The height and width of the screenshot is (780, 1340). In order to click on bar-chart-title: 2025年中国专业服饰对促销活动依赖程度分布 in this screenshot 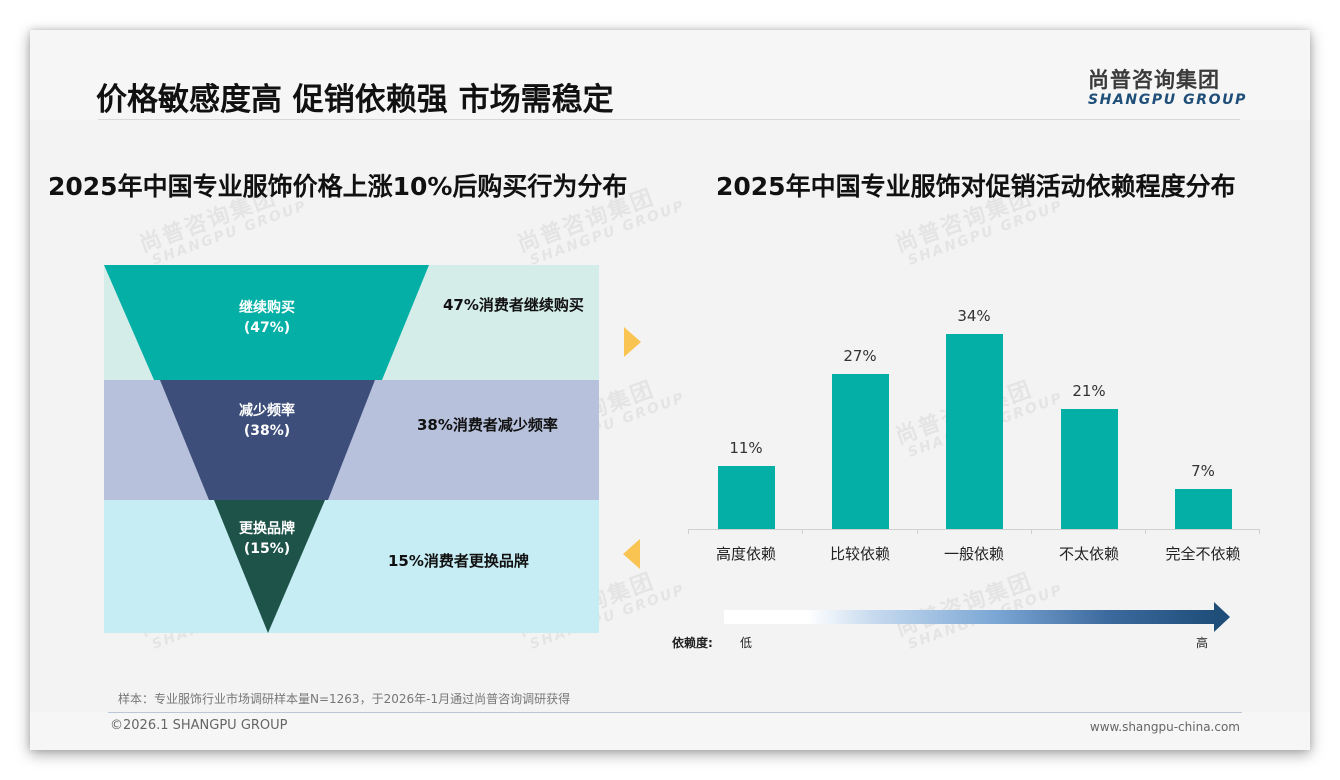, I will do `click(976, 186)`.